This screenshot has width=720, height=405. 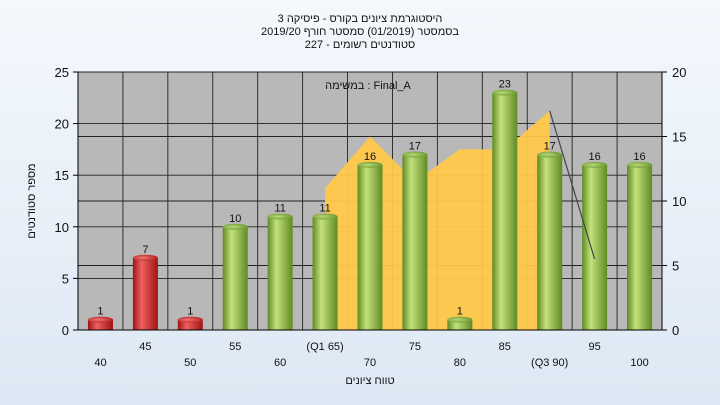 I want to click on chart-title-line-2: בסמסטר (01/2019) סמסטר חורף 2019/20, so click(x=360, y=32).